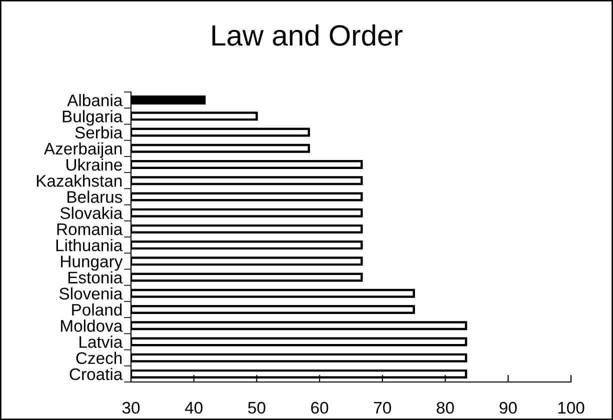 The height and width of the screenshot is (420, 613). Describe the element at coordinates (97, 309) in the screenshot. I see `y-tick-label: Poland` at that location.